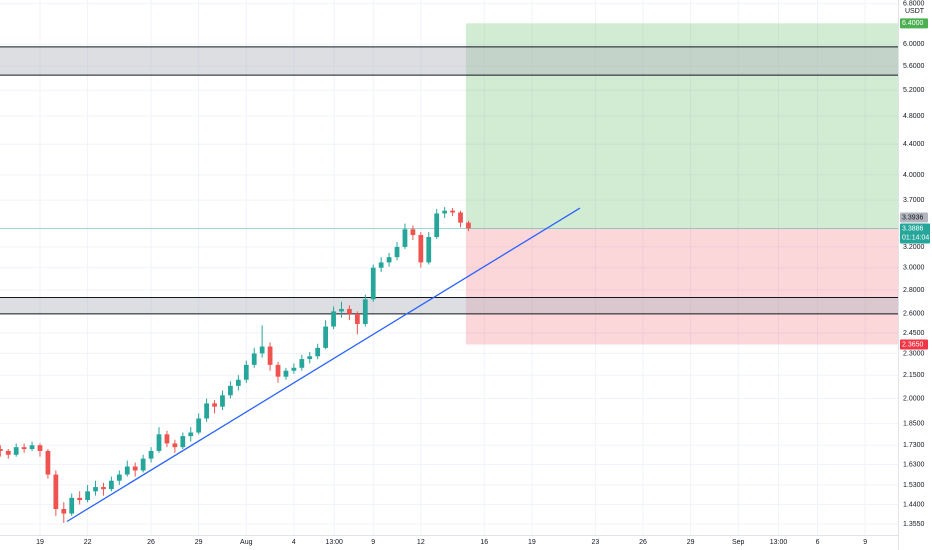  Describe the element at coordinates (914, 524) in the screenshot. I see `y-tick-label: 1.3550` at that location.